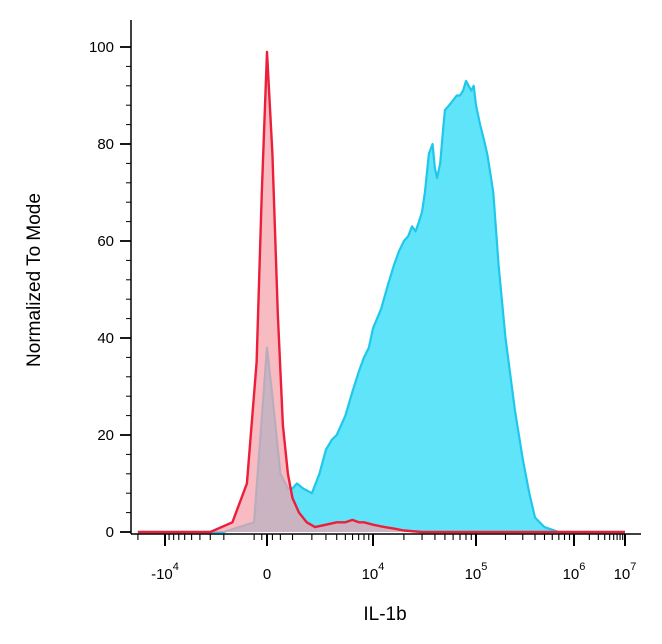 The image size is (662, 644). What do you see at coordinates (373, 572) in the screenshot?
I see `x-tick-label: 10⁴` at bounding box center [373, 572].